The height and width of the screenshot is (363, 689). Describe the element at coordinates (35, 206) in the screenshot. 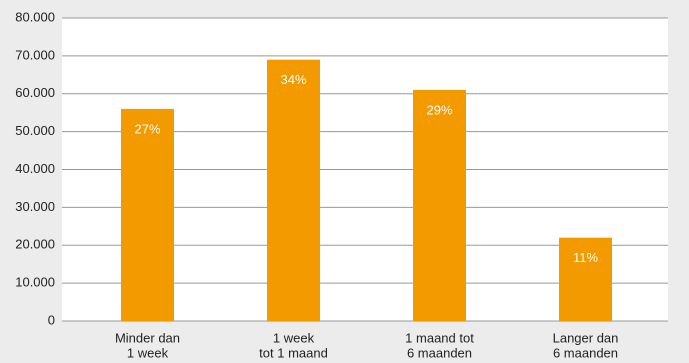

I see `y-tick-label: 30.000` at that location.